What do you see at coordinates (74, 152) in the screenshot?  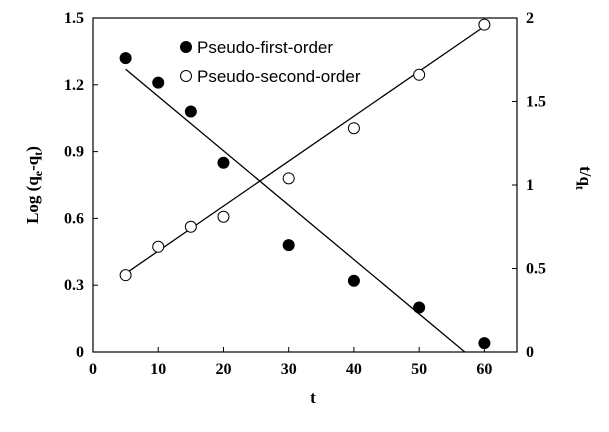 I see `y-tick-label: 0.9` at bounding box center [74, 152].